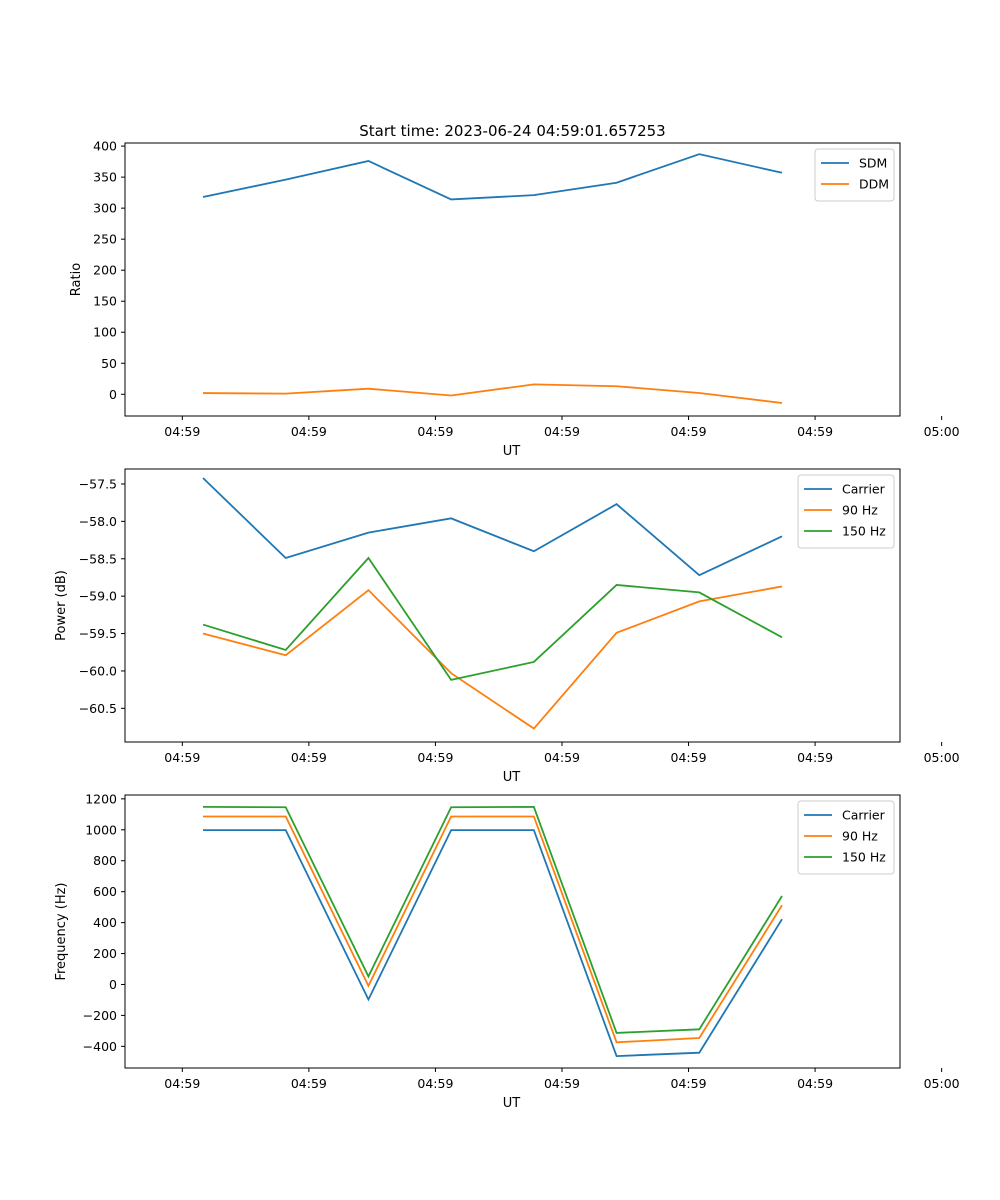 This screenshot has width=1000, height=1200. What do you see at coordinates (98, 596) in the screenshot?
I see `y-tick-label: −59.0` at bounding box center [98, 596].